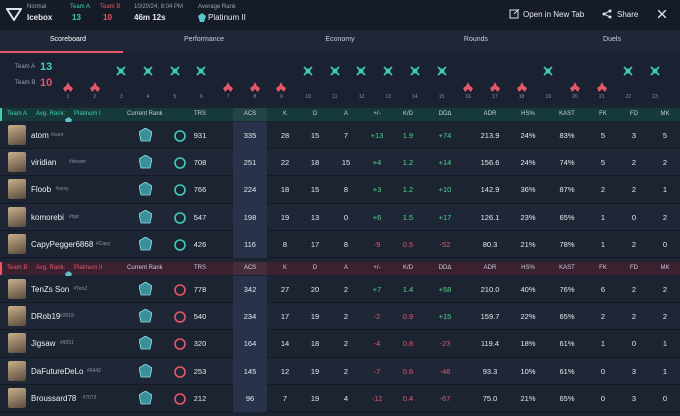 The image size is (680, 416). I want to click on player-name: Floob, so click(41, 190).